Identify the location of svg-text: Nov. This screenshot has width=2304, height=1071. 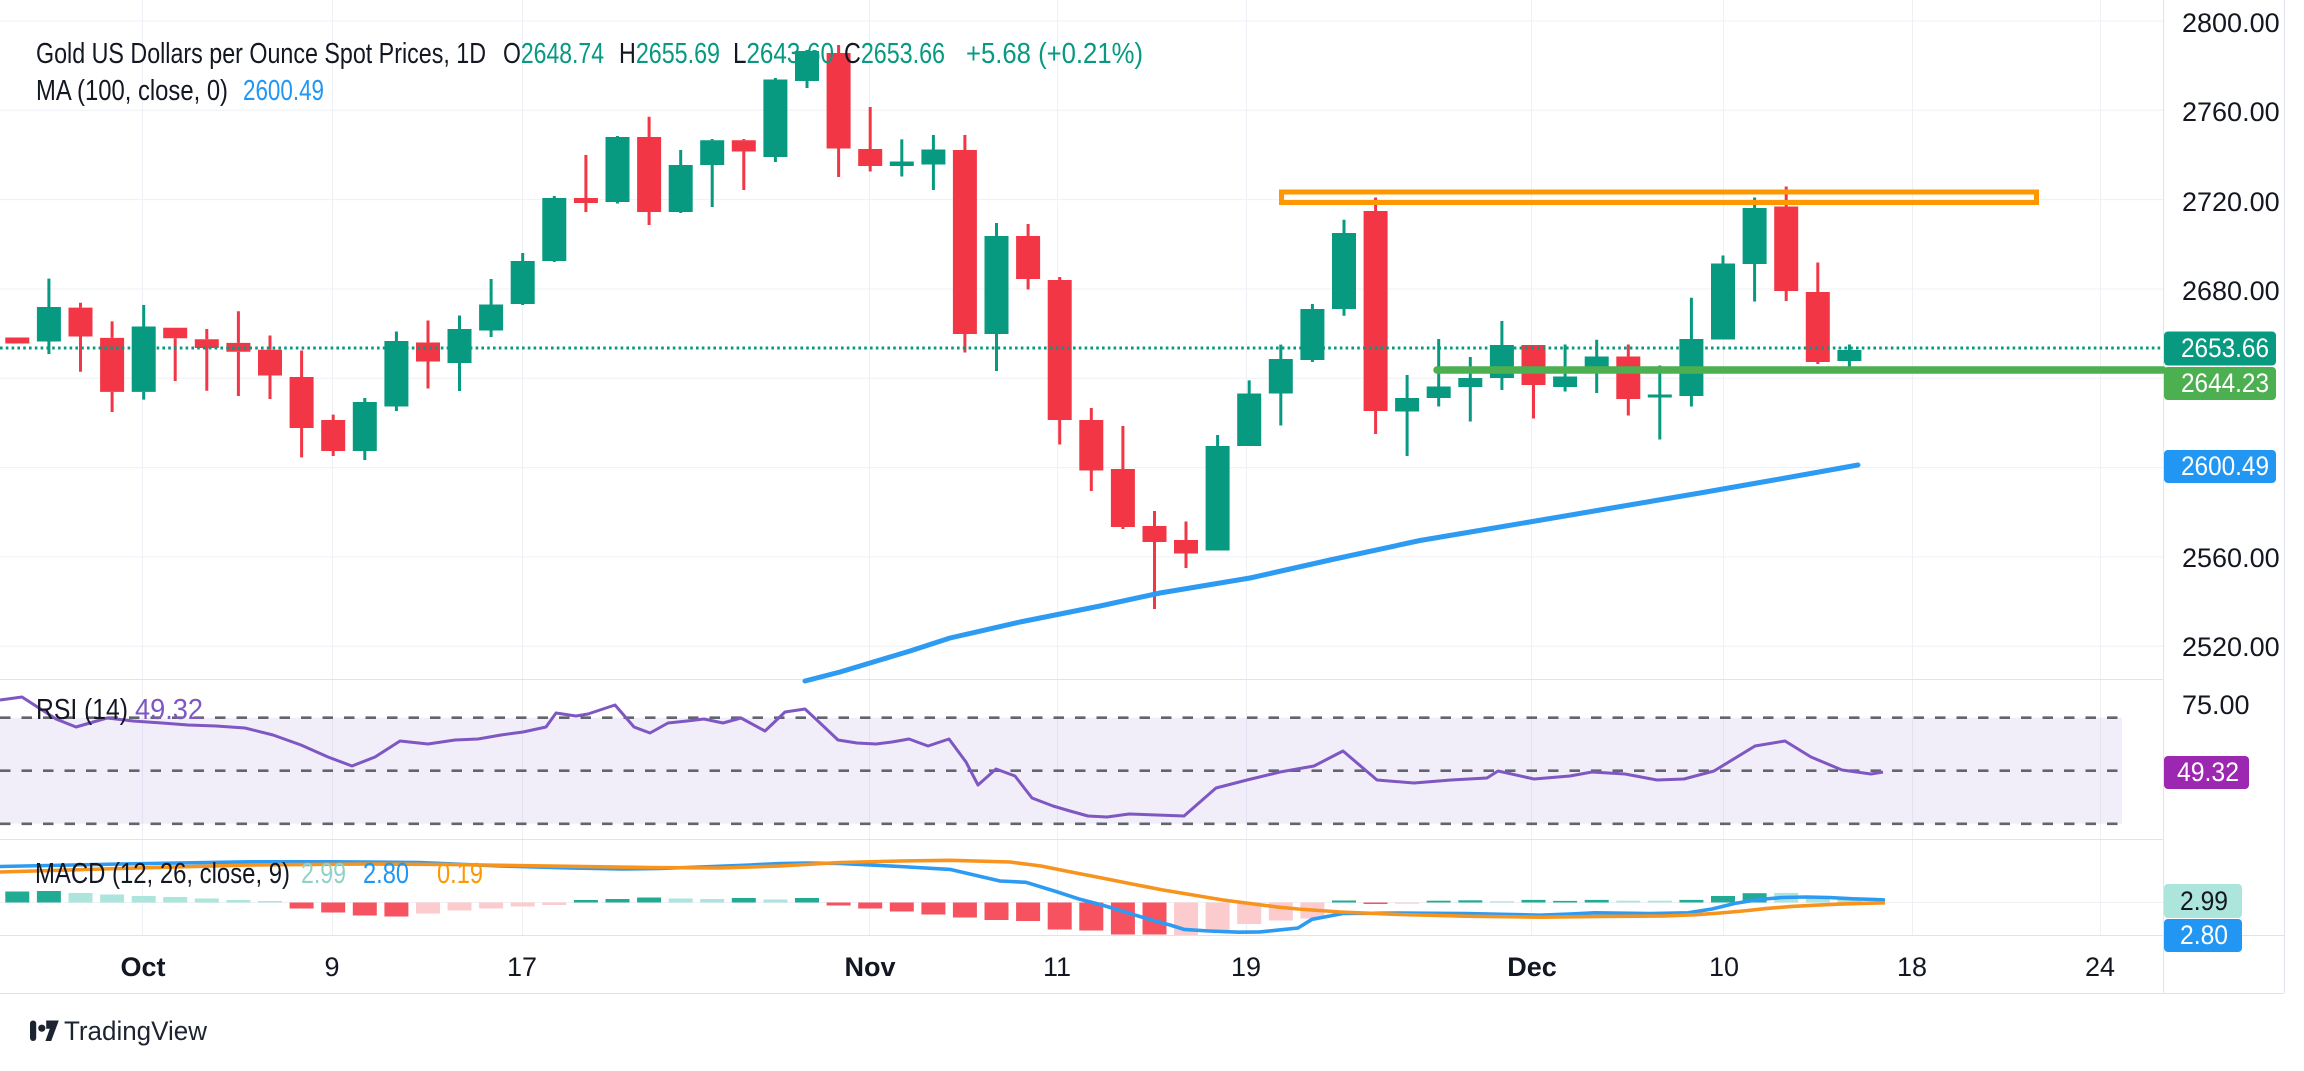
(869, 967).